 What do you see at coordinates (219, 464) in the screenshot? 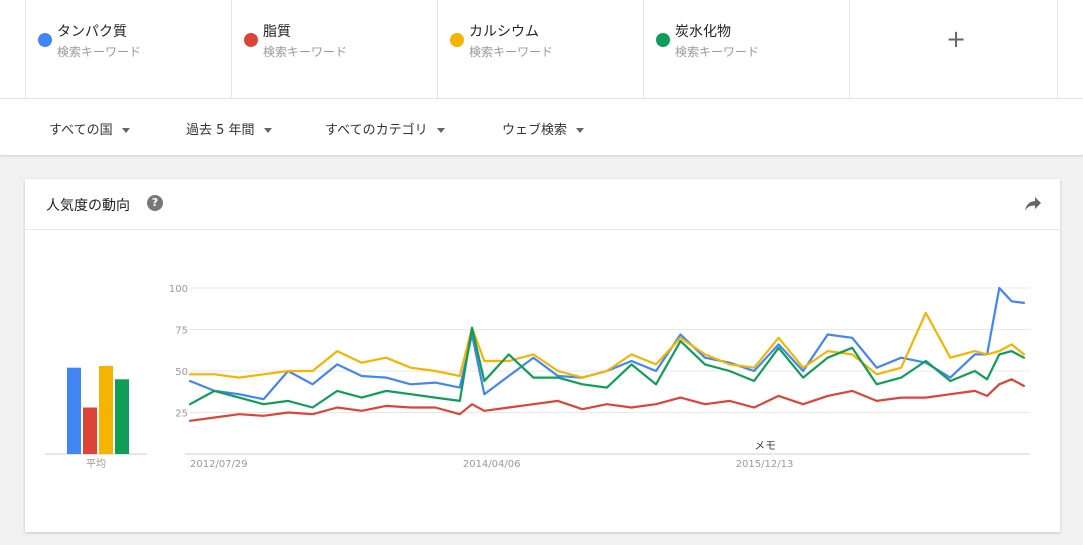
I see `x-tick-label: 2012/07/29` at bounding box center [219, 464].